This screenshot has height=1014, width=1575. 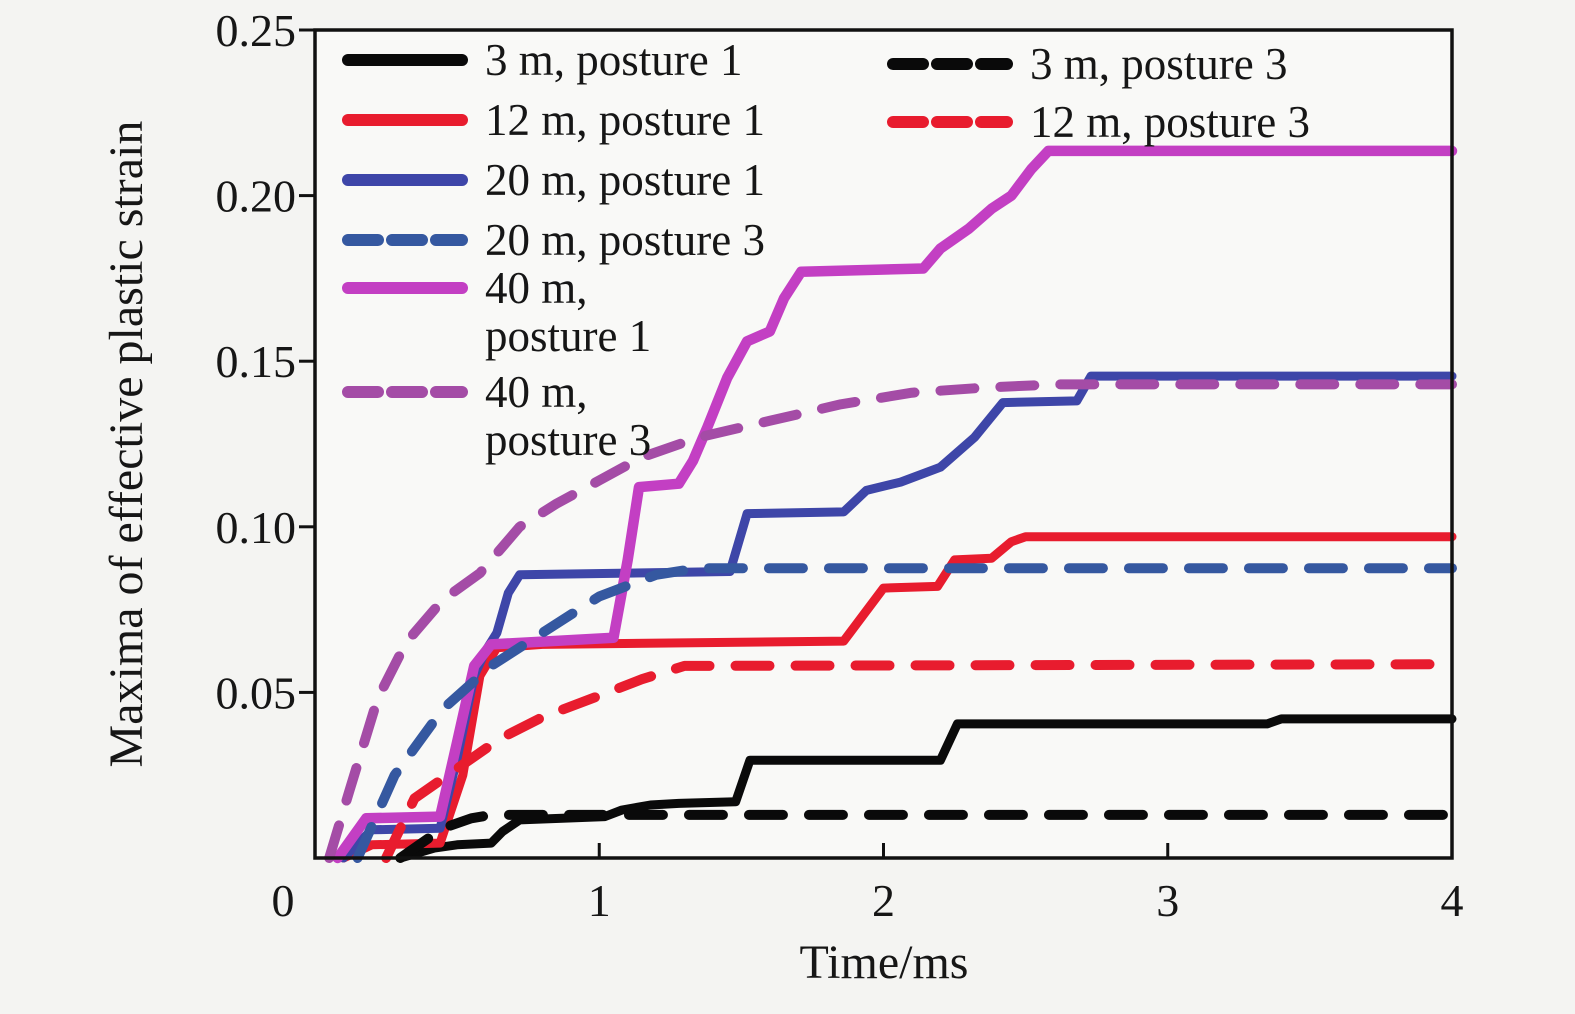 I want to click on legend-item-20-m-posture-3: 20 m, posture 3, so click(x=553, y=240).